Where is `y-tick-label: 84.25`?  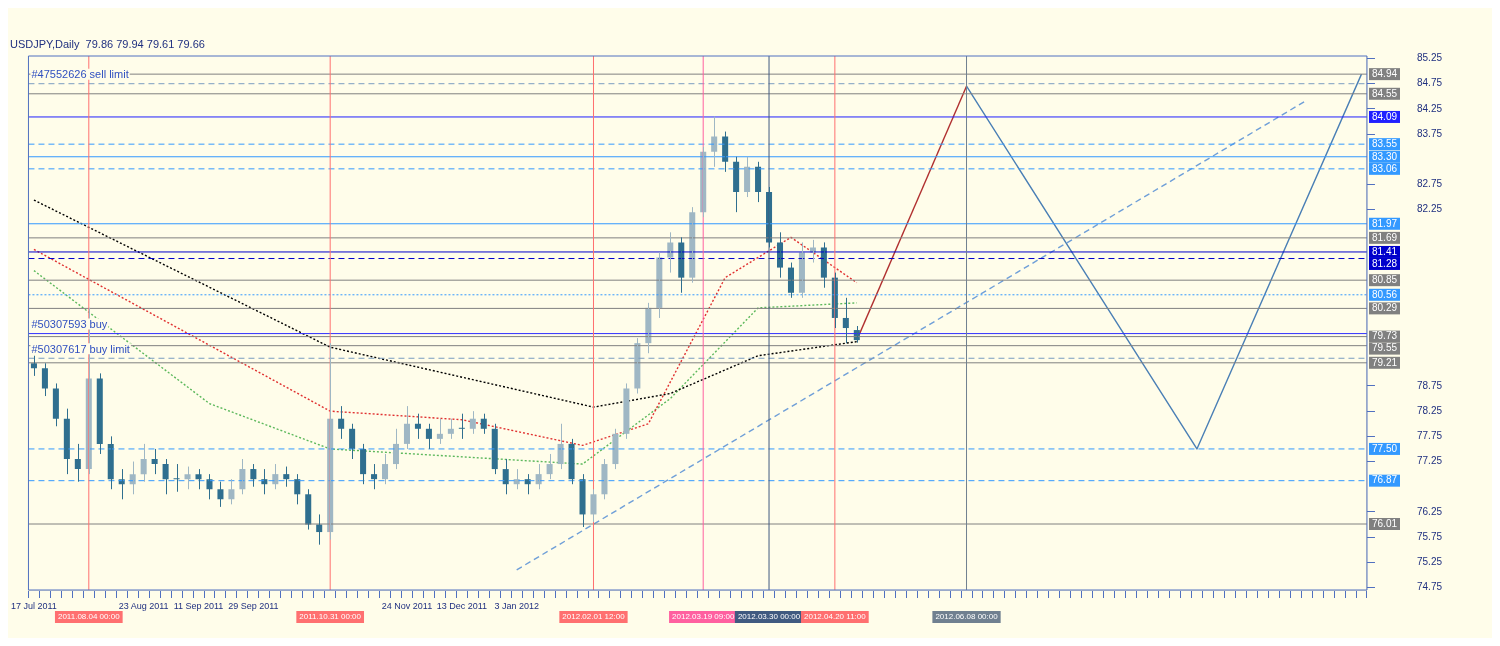 y-tick-label: 84.25 is located at coordinates (1429, 108).